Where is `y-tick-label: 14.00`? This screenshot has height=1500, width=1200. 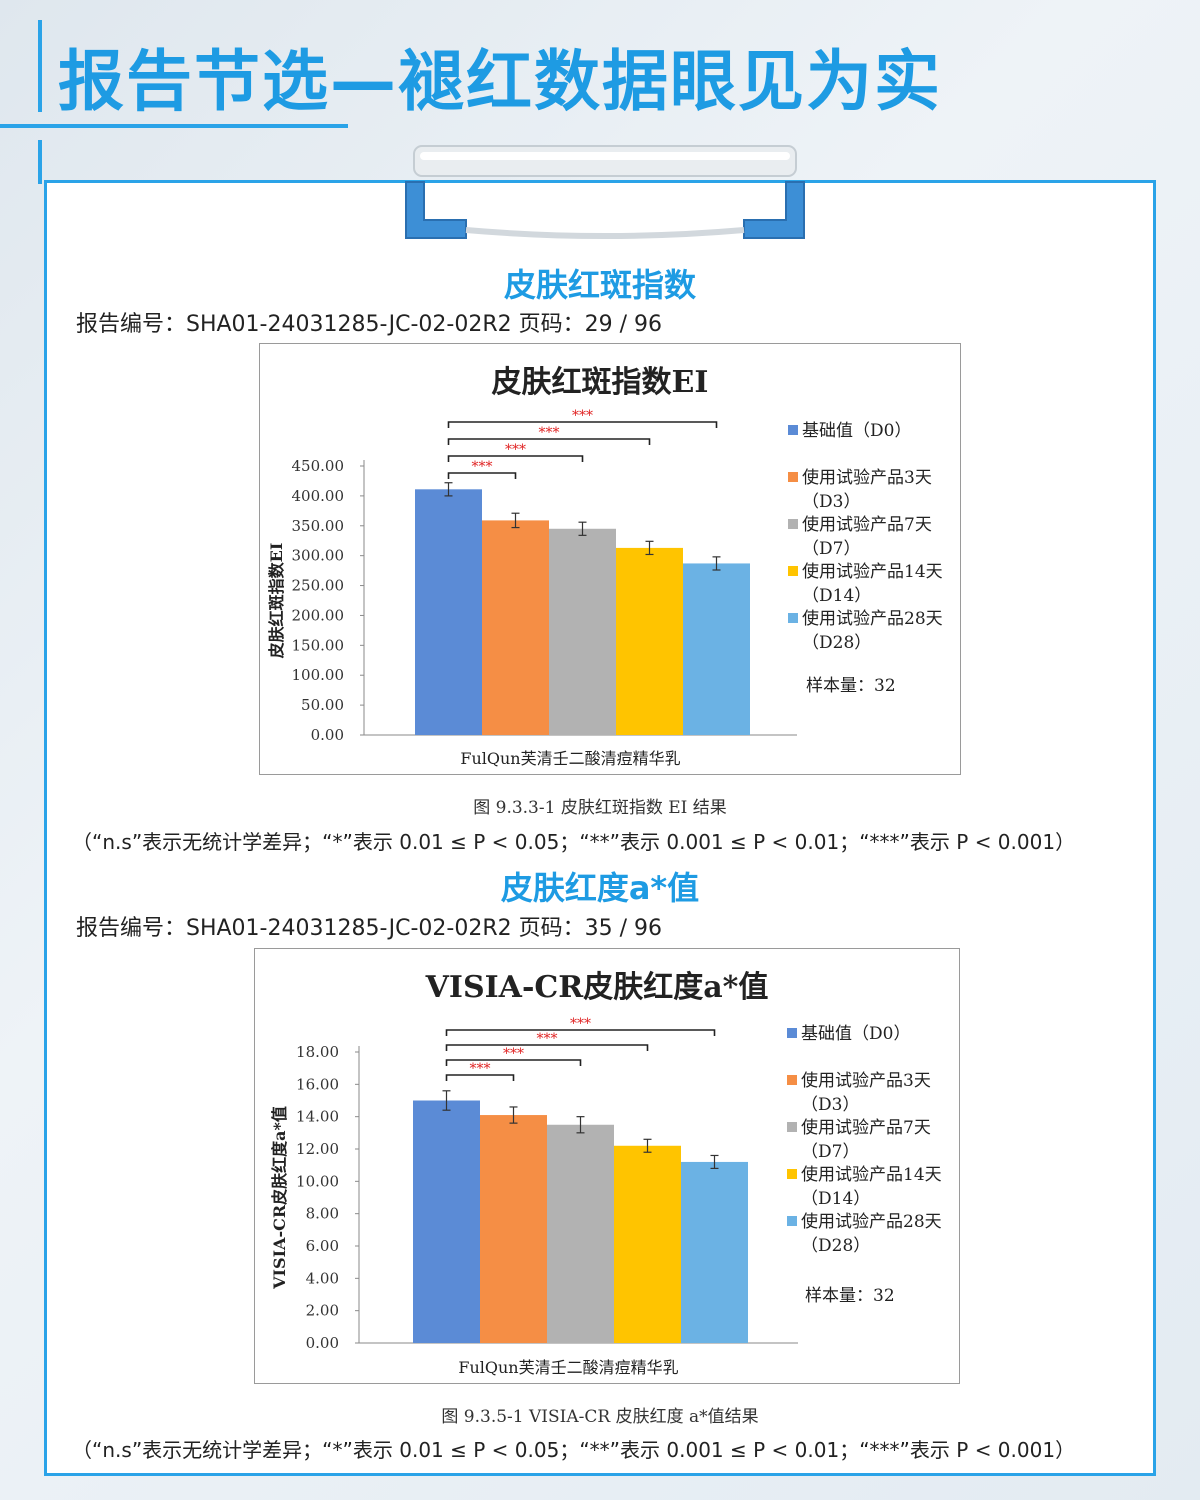 y-tick-label: 14.00 is located at coordinates (317, 1117).